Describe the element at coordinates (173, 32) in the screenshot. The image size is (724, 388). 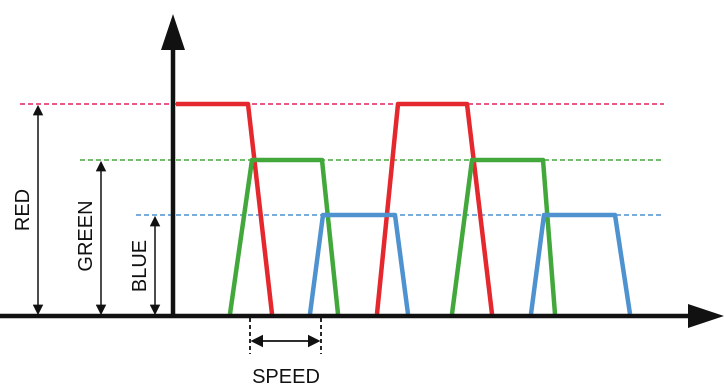
I see `y-axis-arrowhead` at that location.